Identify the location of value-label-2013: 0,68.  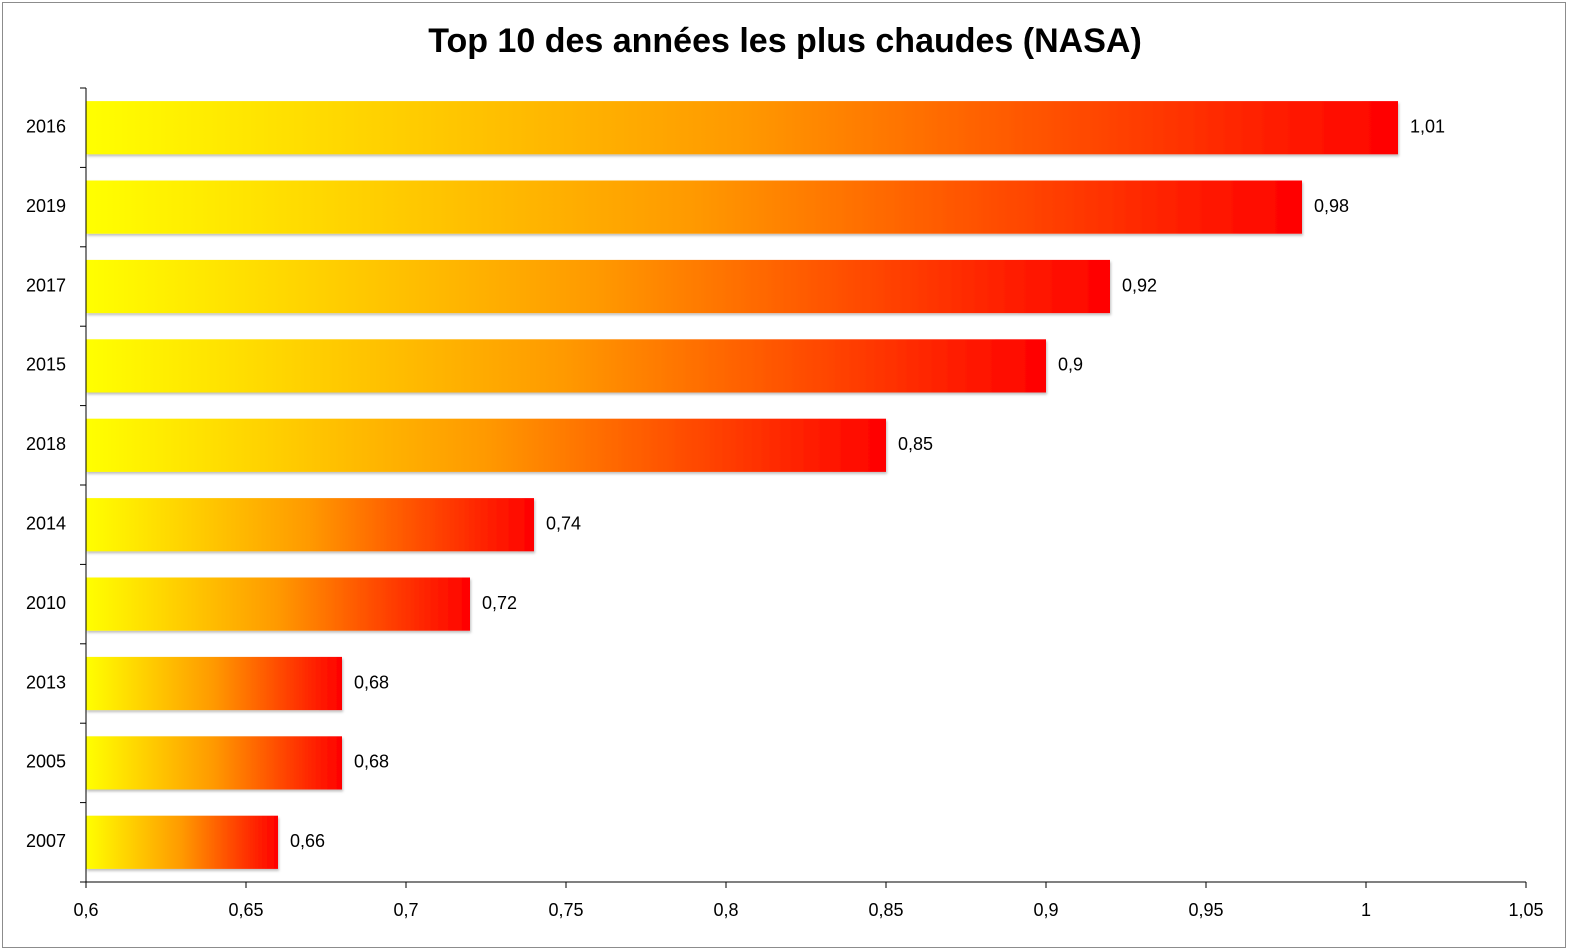
(371, 682).